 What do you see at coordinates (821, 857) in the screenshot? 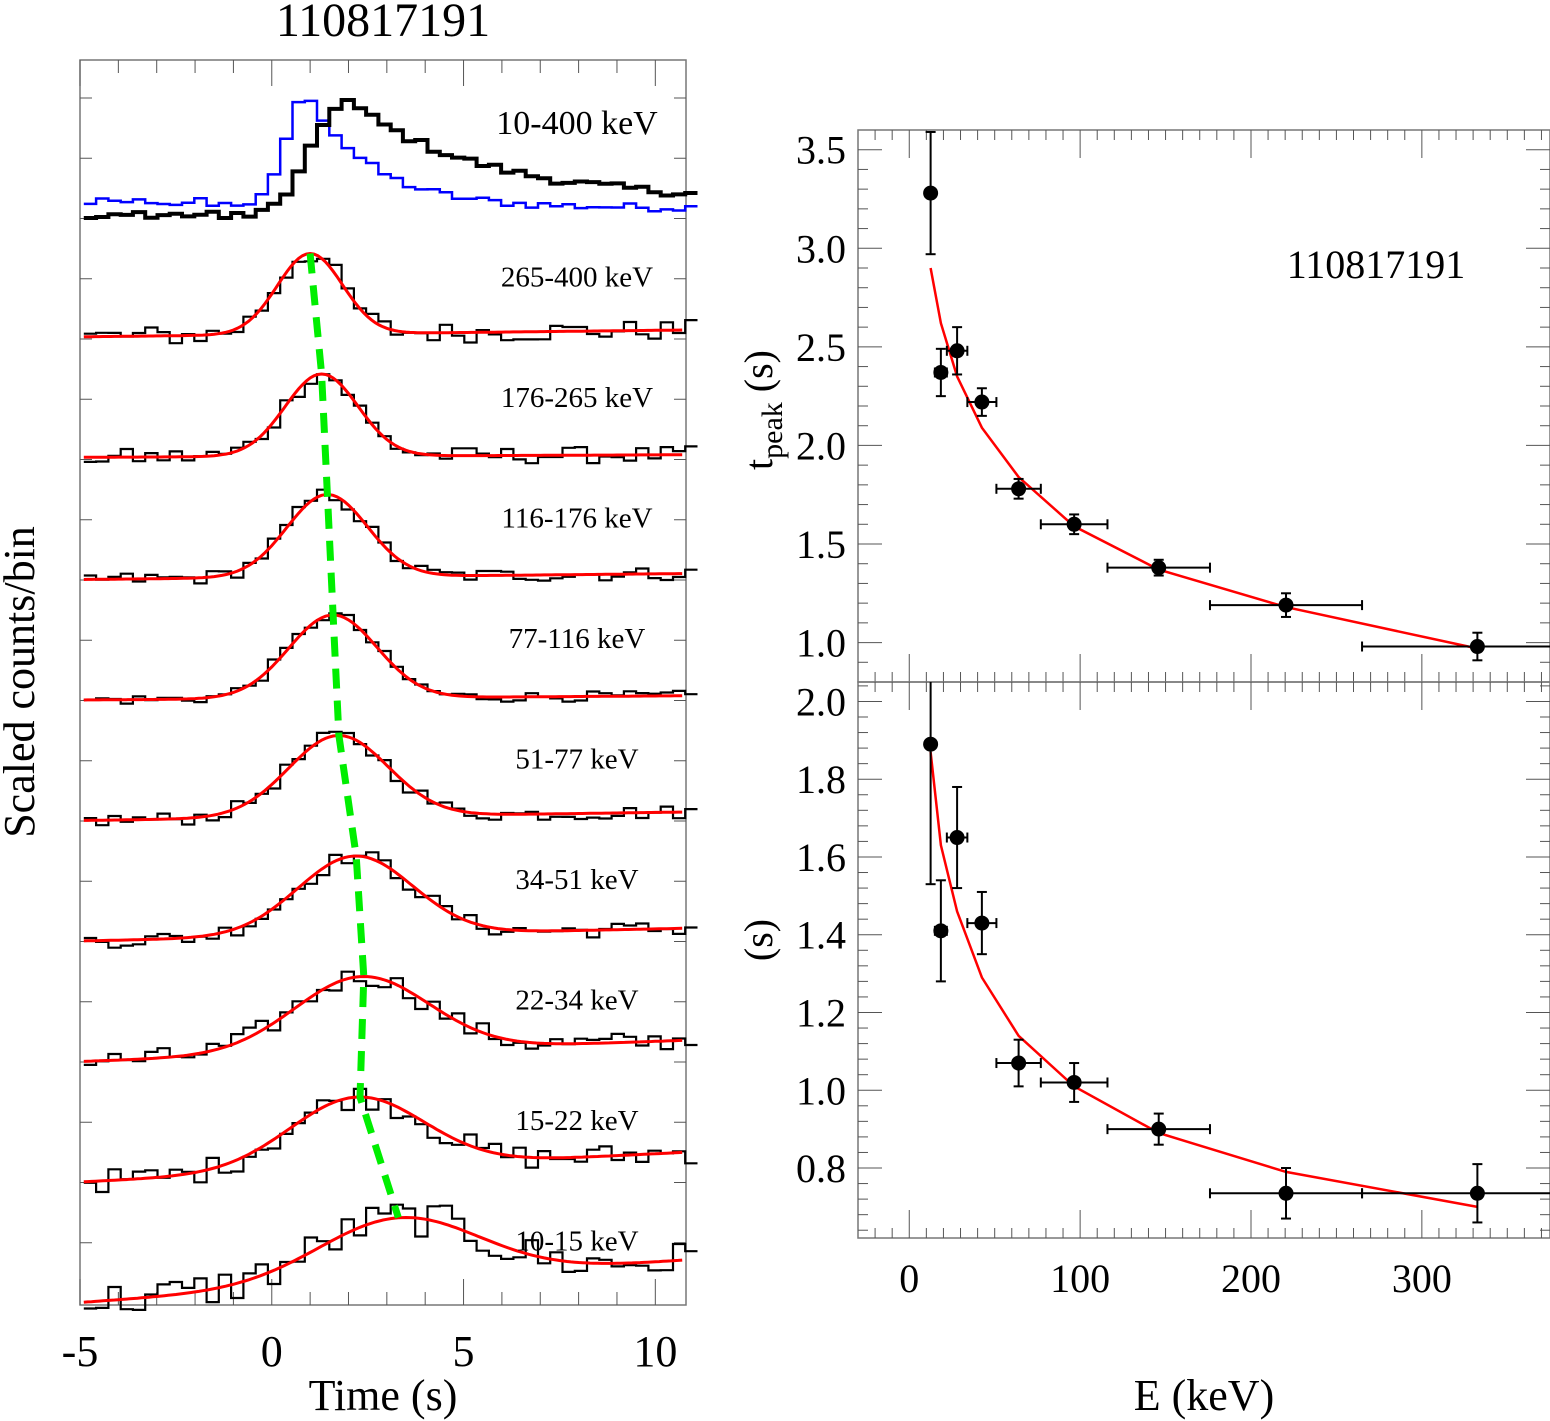
I see `y-tick-label: 1.6` at bounding box center [821, 857].